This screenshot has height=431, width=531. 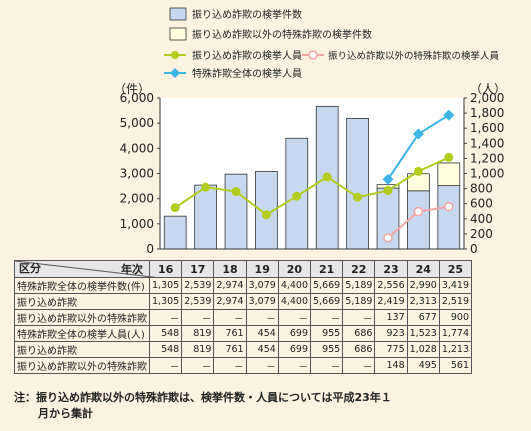 What do you see at coordinates (247, 55) in the screenshot?
I see `legend-label-furikome-arrests: 振り込め詐欺の検挙人員` at bounding box center [247, 55].